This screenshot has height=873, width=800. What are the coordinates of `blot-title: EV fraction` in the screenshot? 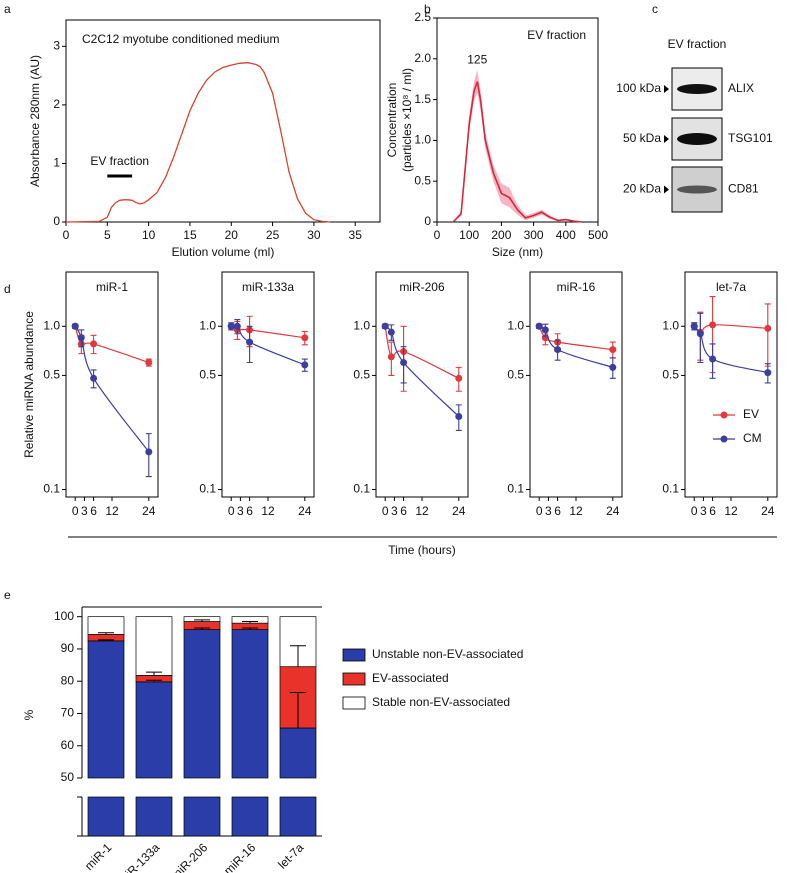 It's located at (697, 44).